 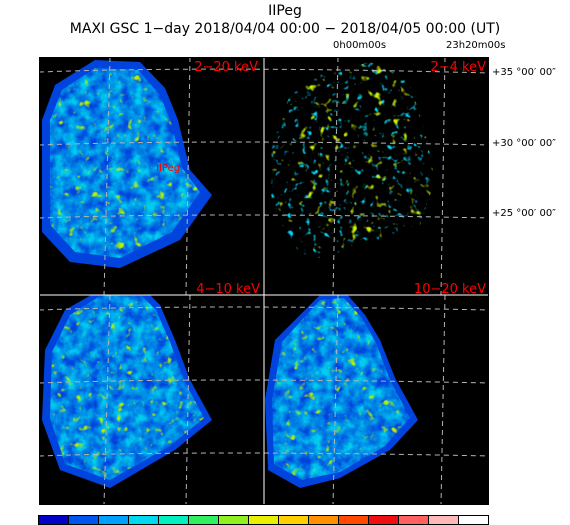 I want to click on ra-label-0h: 0h00m00s, so click(x=360, y=45).